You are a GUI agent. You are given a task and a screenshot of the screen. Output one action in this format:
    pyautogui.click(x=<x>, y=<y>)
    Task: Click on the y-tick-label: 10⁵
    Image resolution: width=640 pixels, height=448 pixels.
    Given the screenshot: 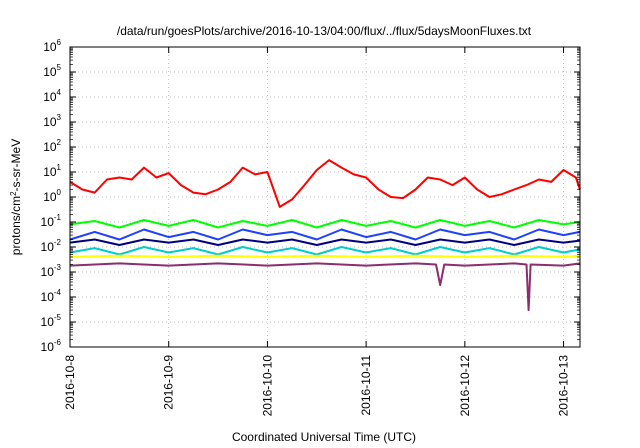 What is the action you would take?
    pyautogui.click(x=52, y=71)
    